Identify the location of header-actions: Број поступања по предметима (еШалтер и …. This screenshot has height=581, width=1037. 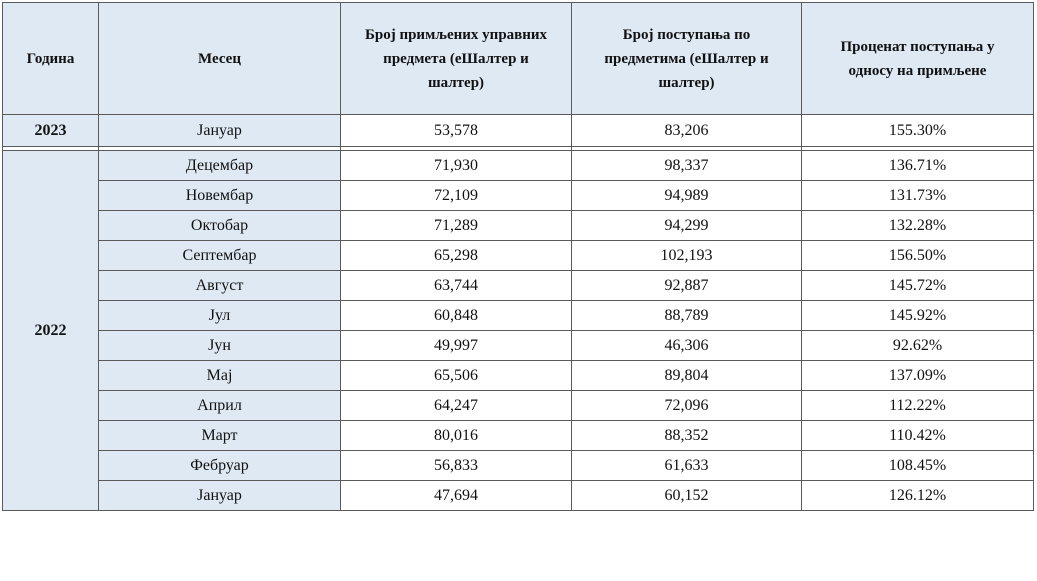
(686, 58).